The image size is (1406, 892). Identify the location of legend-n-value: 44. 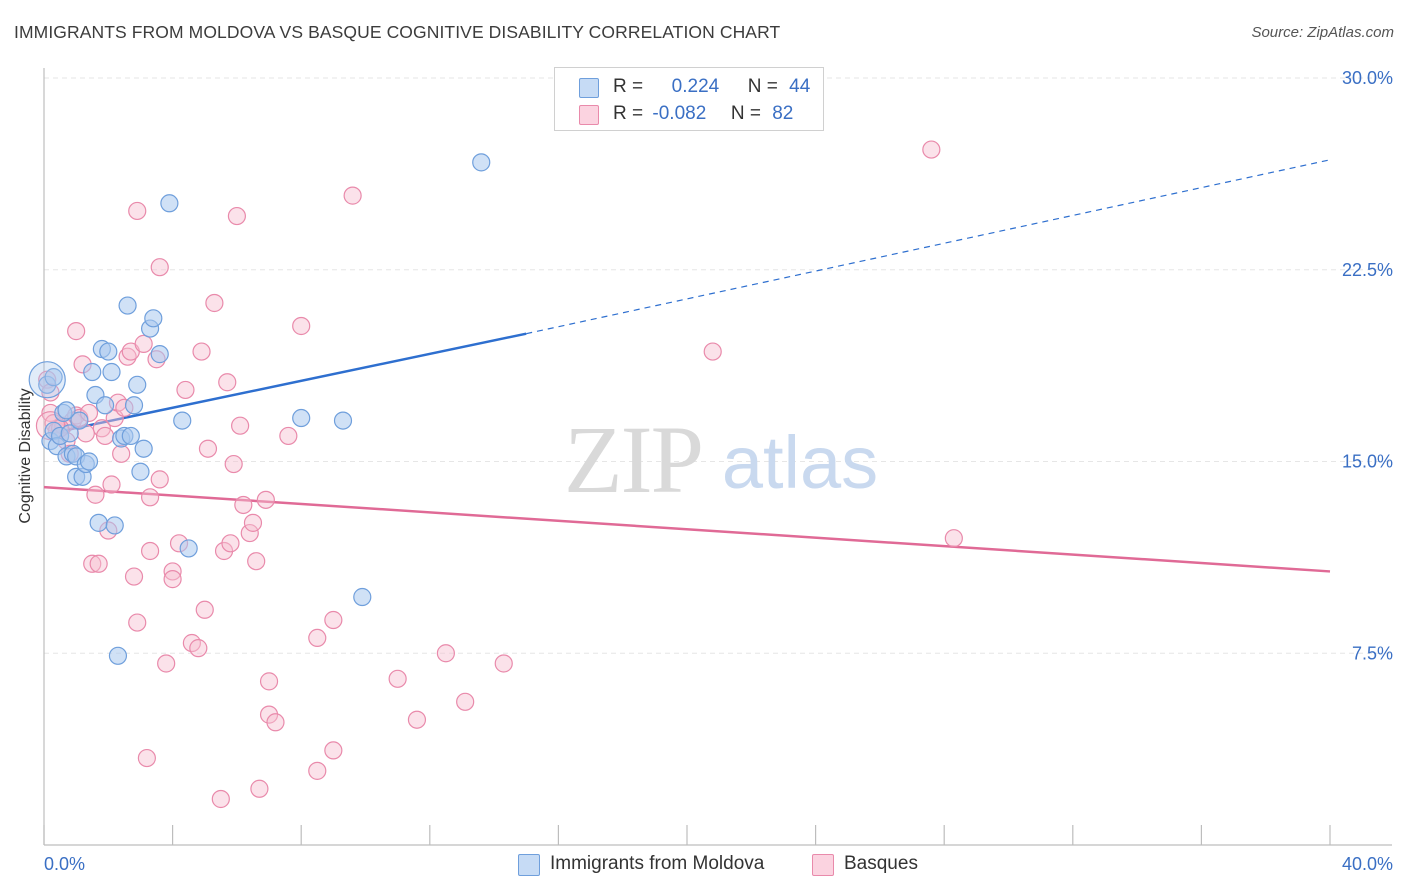
(800, 86).